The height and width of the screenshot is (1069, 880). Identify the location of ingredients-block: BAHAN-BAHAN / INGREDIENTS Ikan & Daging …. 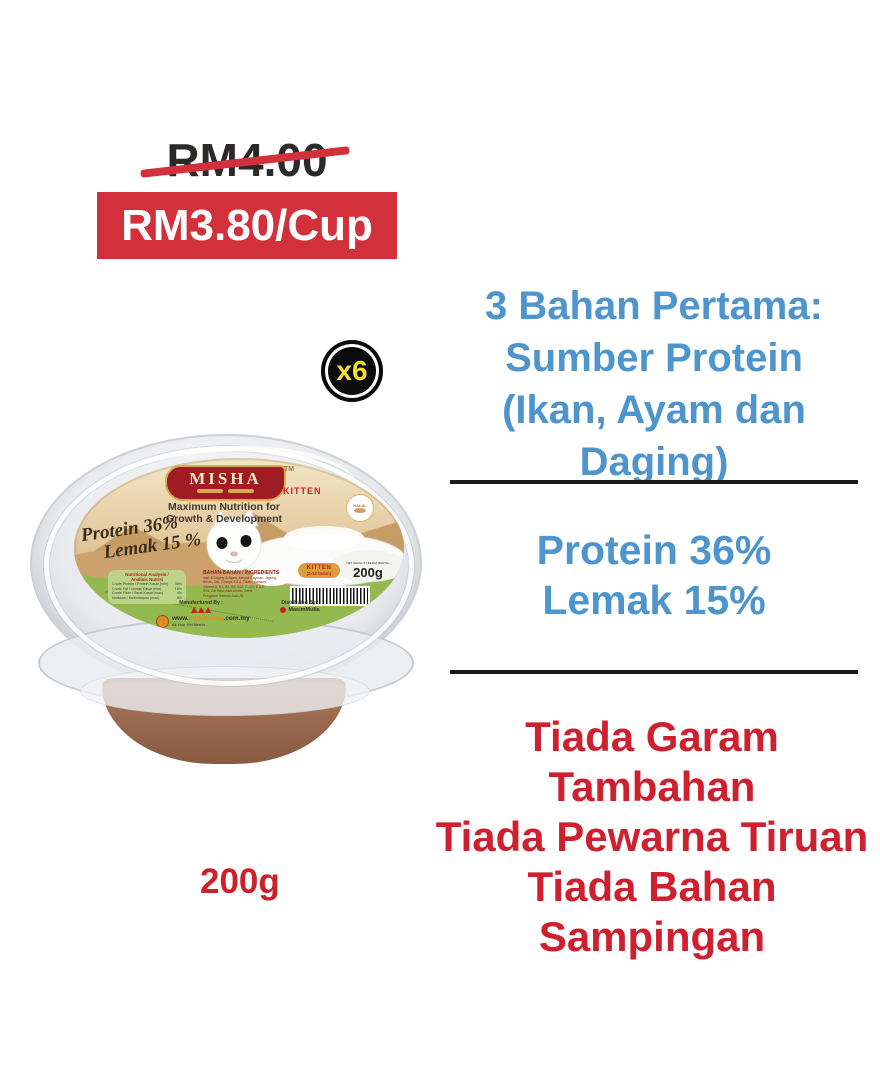
(241, 584).